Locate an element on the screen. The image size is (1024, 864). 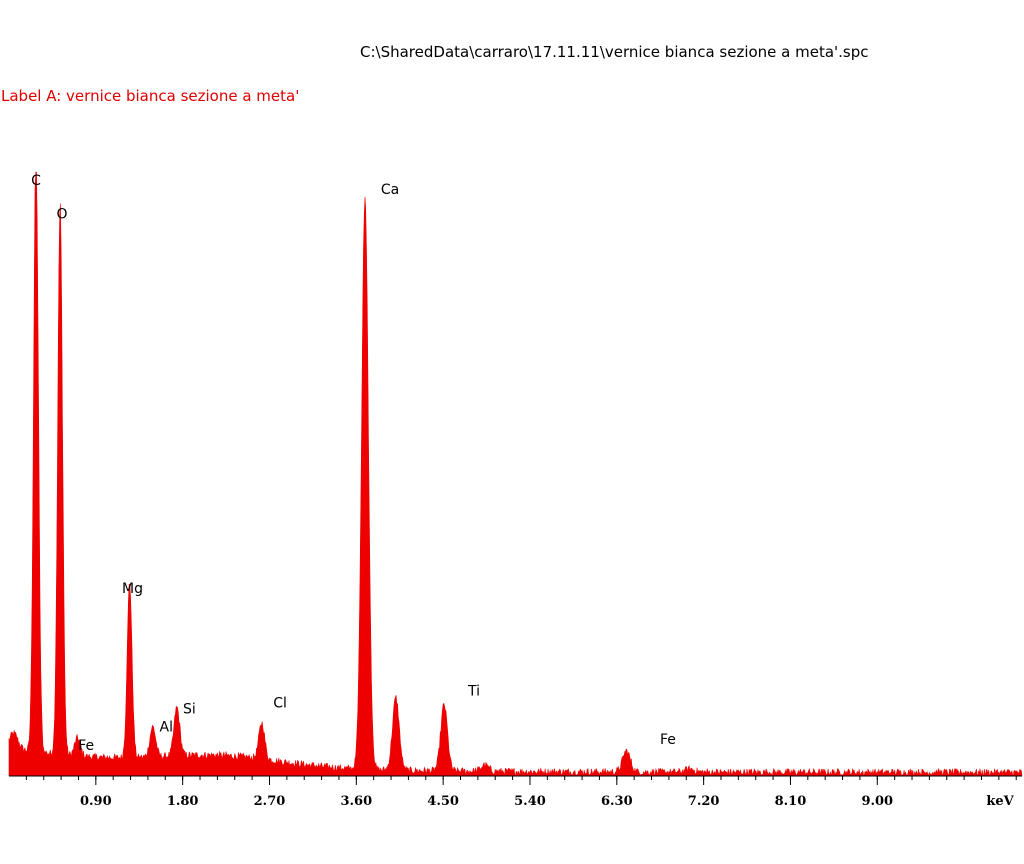
x-tick-label: 6.30 is located at coordinates (617, 801).